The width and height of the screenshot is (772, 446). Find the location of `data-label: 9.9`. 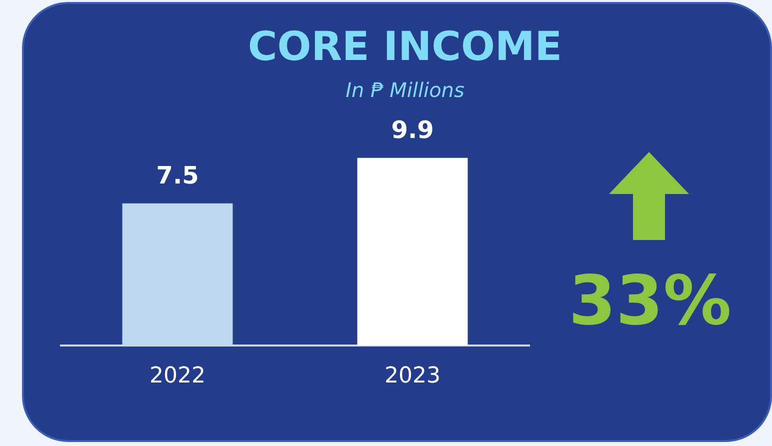

data-label: 9.9 is located at coordinates (412, 130).